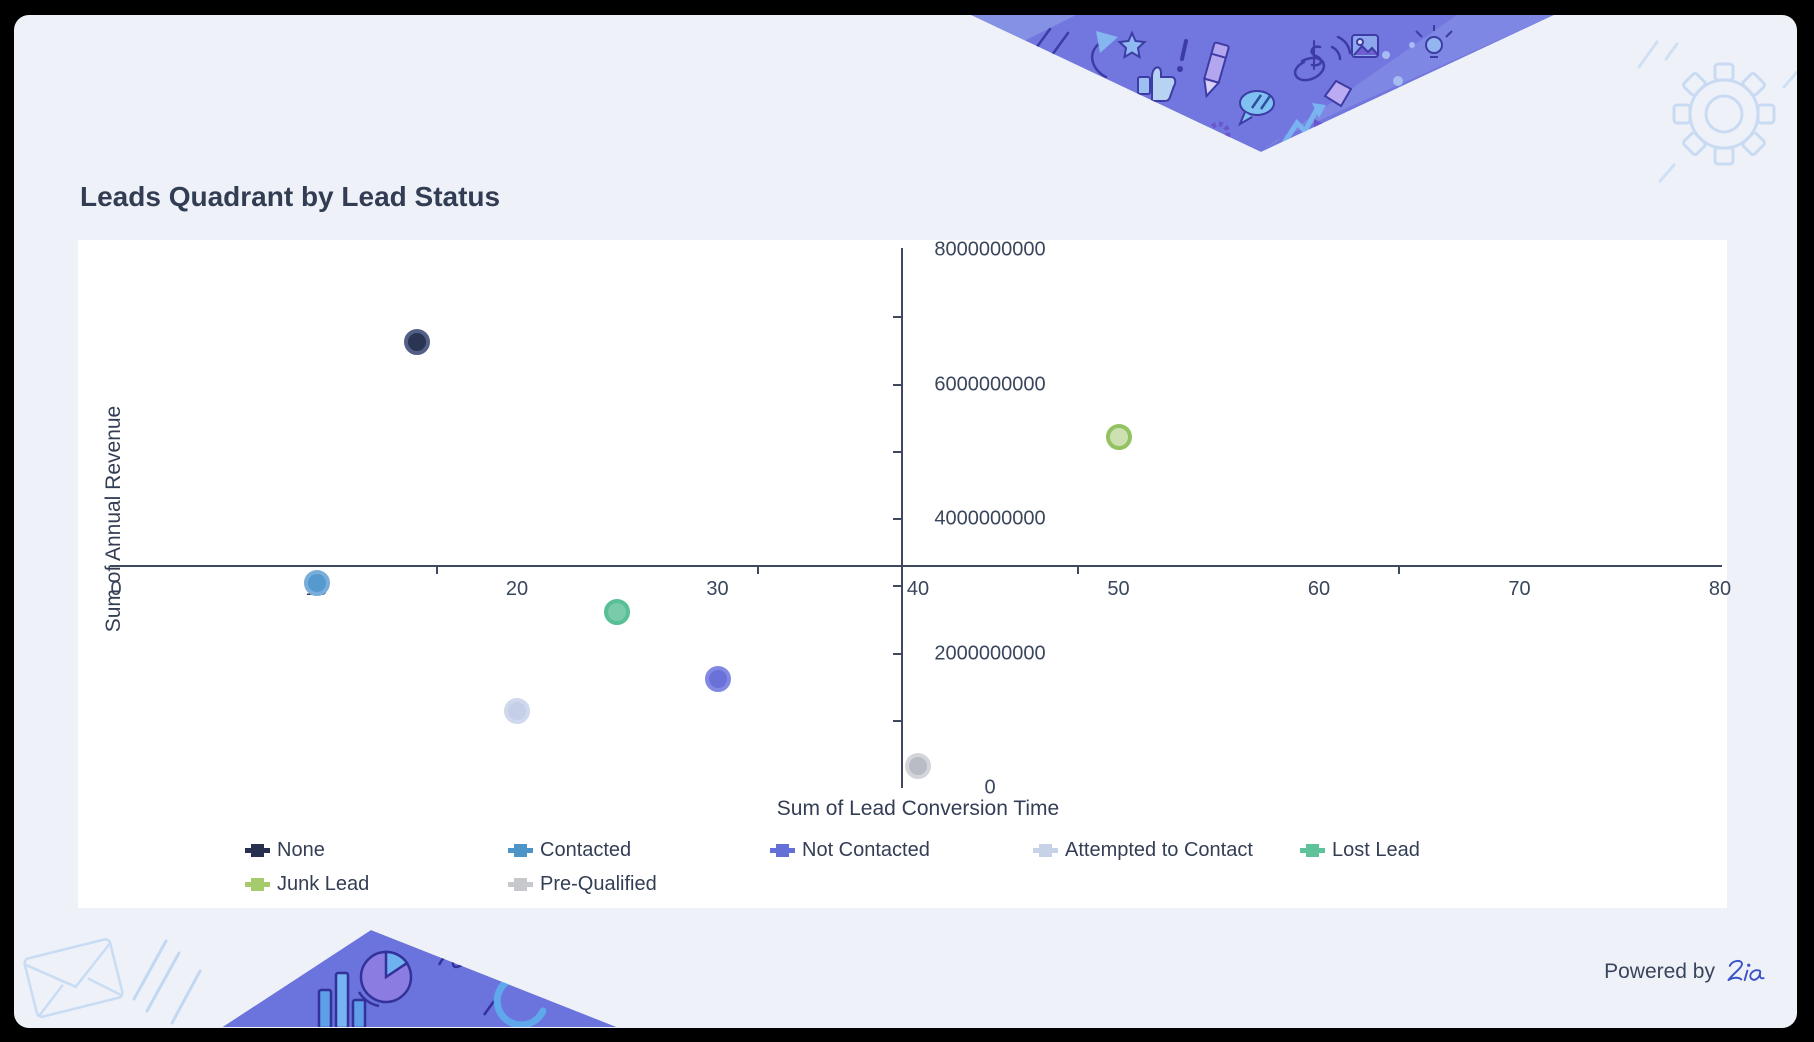 The width and height of the screenshot is (1814, 1042). I want to click on y-tick-label: 0, so click(990, 787).